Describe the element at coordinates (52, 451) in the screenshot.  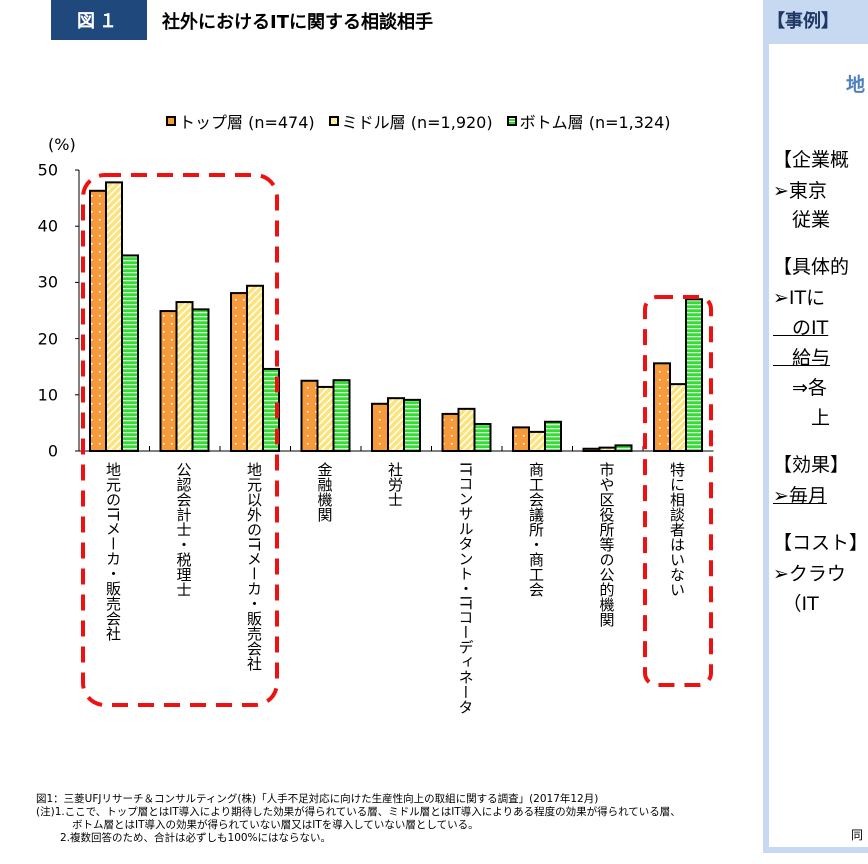
I see `y-tick-label: 0` at that location.